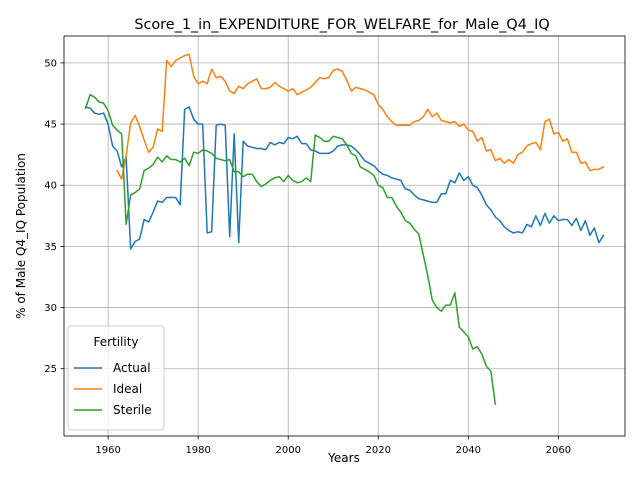 Image resolution: width=640 pixels, height=480 pixels. Describe the element at coordinates (50, 63) in the screenshot. I see `y-tick-label: 50` at that location.